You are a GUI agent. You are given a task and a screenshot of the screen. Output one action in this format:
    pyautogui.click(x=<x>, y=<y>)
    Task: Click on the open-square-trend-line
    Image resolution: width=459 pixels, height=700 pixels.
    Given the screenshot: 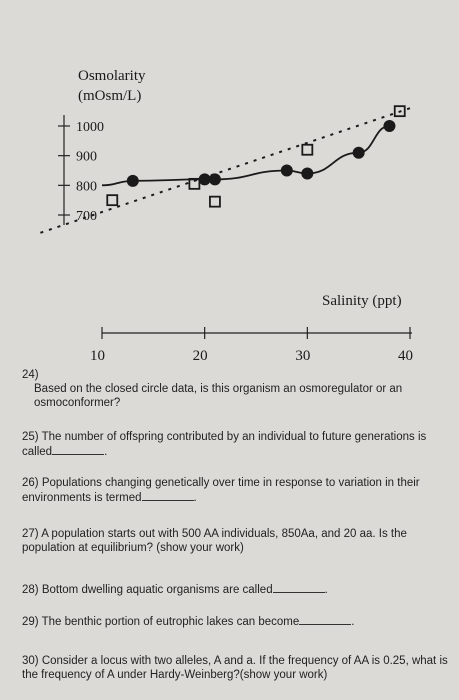 What is the action you would take?
    pyautogui.click(x=225, y=170)
    